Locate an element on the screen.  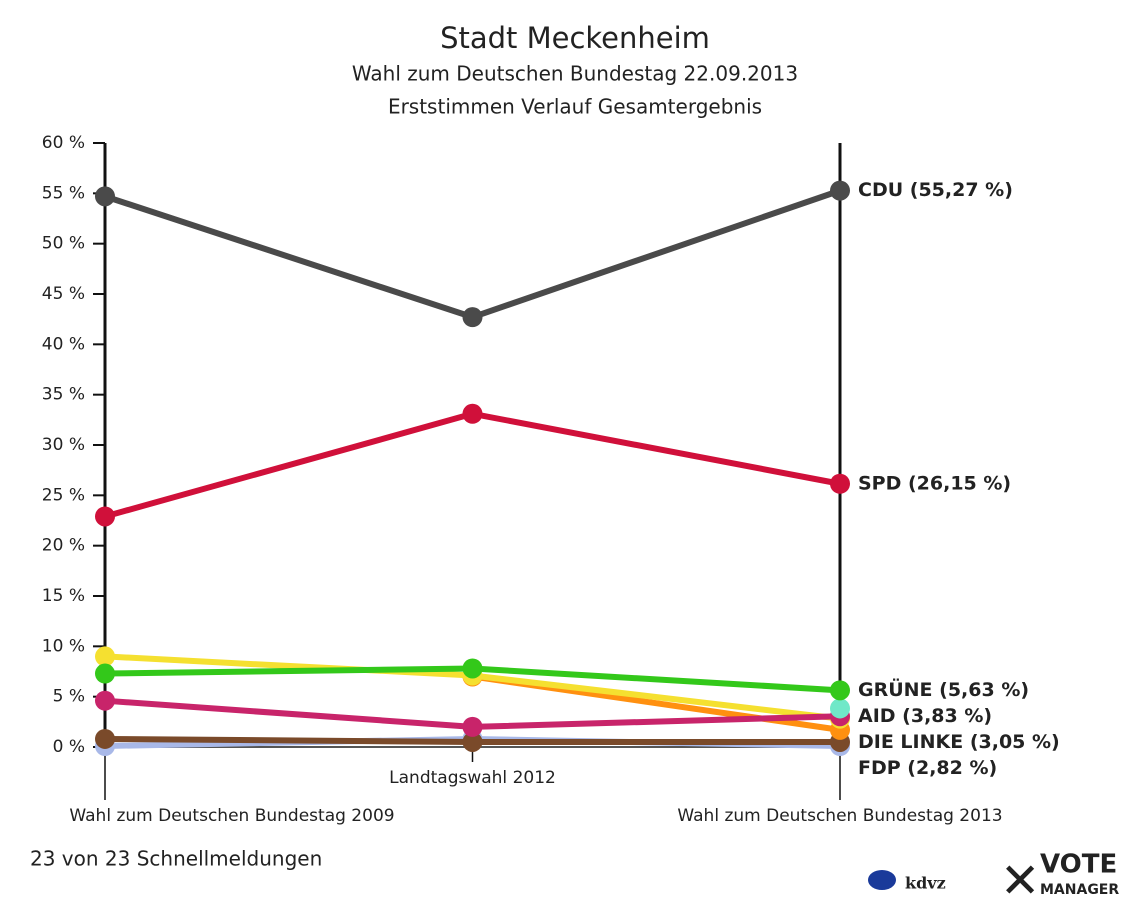
y-tick-label: 30 % is located at coordinates (63, 445).